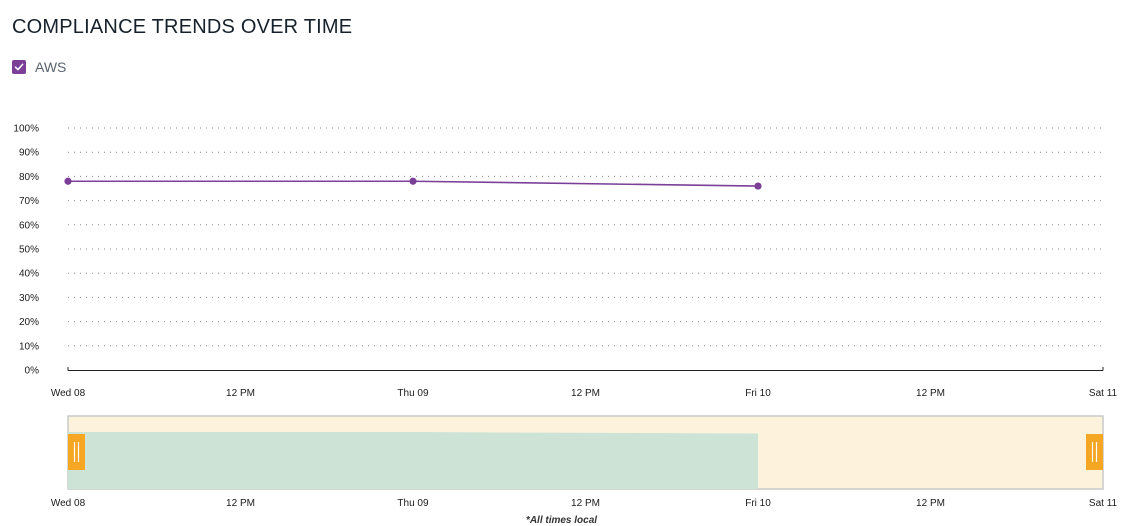 The height and width of the screenshot is (526, 1123). What do you see at coordinates (32, 371) in the screenshot?
I see `y-tick-label: 0%` at bounding box center [32, 371].